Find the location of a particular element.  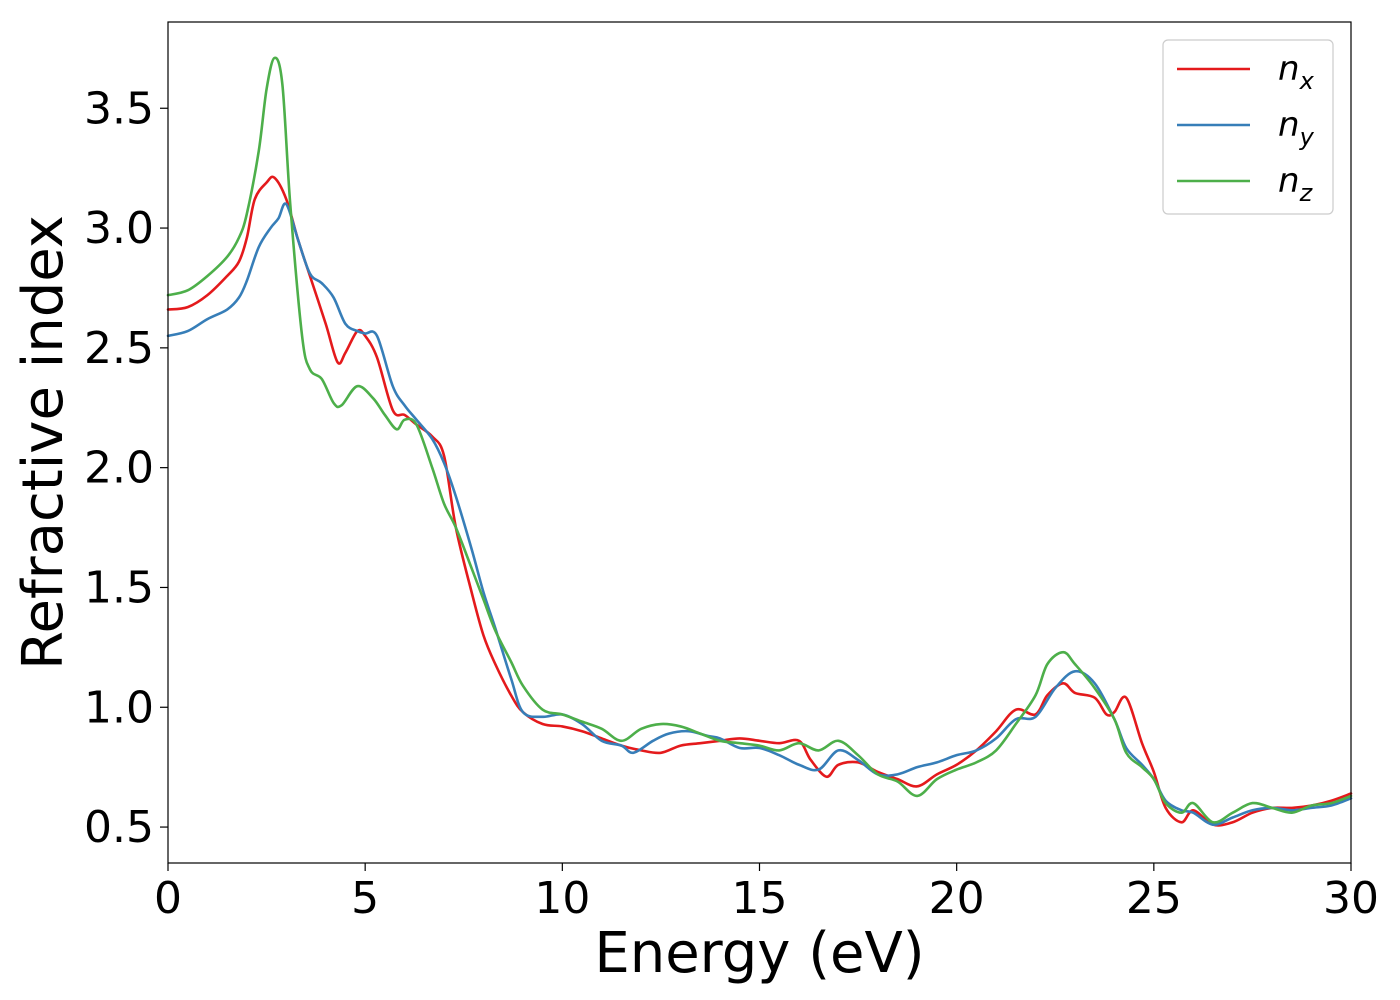

x-tick-label: 20 is located at coordinates (957, 898).